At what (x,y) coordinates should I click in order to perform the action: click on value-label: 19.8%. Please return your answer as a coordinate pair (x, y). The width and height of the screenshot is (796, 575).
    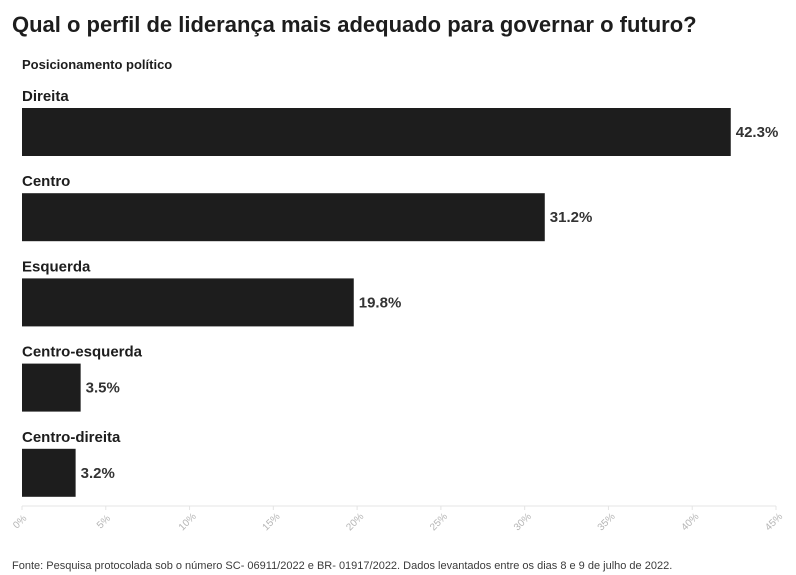
    Looking at the image, I should click on (380, 302).